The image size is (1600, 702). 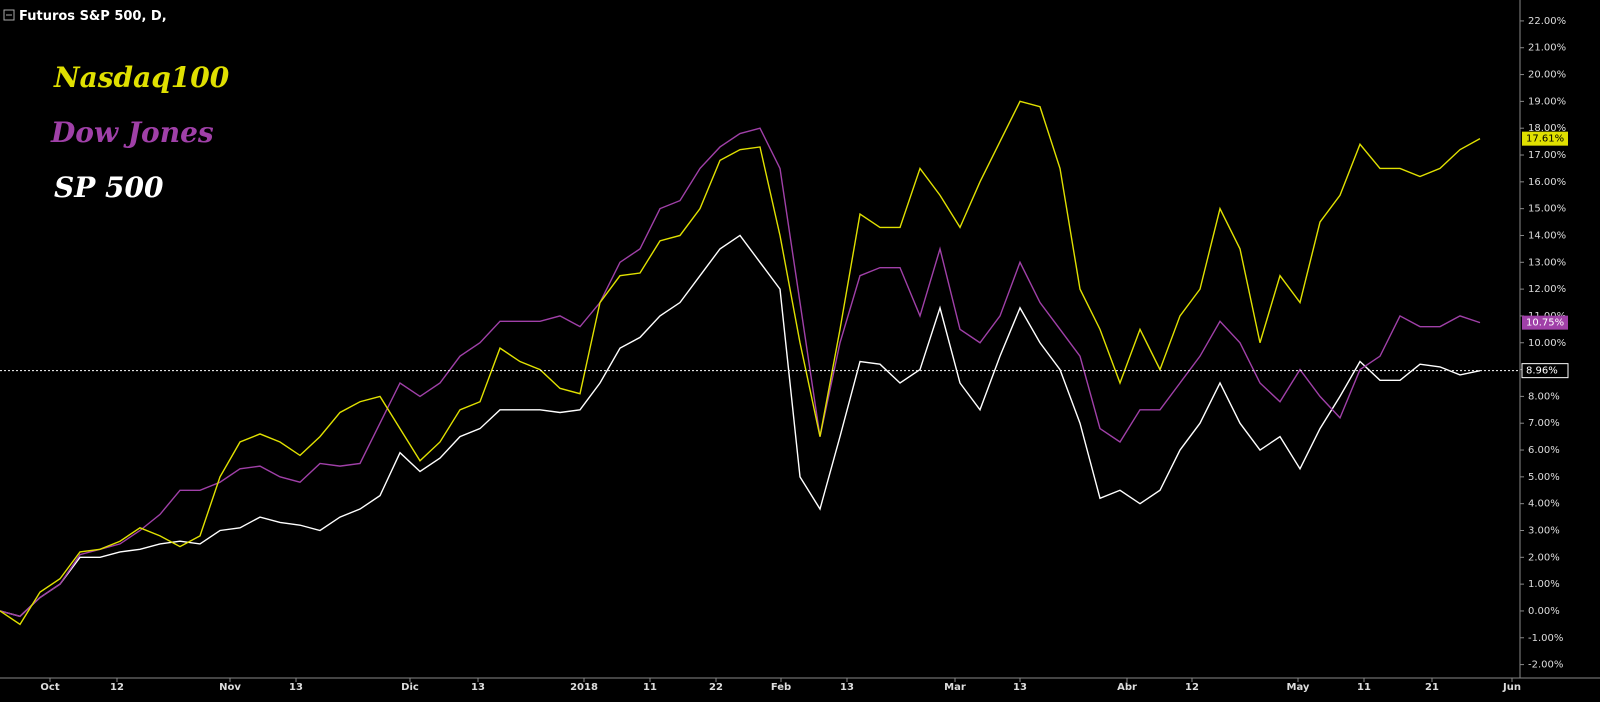 What do you see at coordinates (584, 687) in the screenshot?
I see `x-tick-label: 2018` at bounding box center [584, 687].